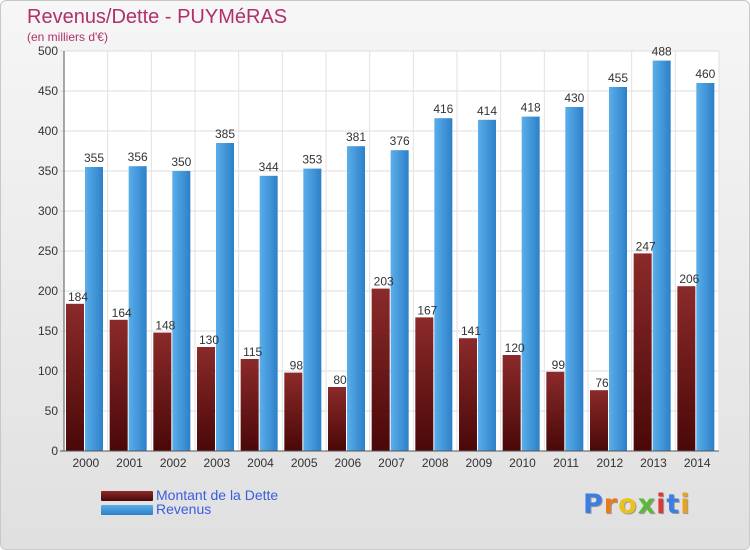 This screenshot has height=550, width=750. Describe the element at coordinates (48, 91) in the screenshot. I see `y-tick-label: 450` at that location.